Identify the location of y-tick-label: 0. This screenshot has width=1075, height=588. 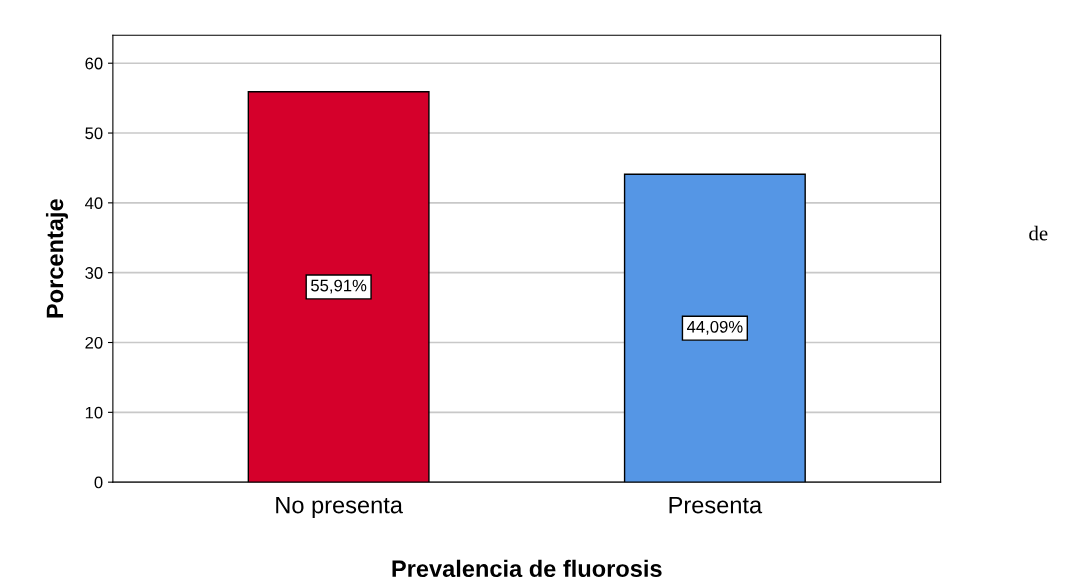
(98, 482).